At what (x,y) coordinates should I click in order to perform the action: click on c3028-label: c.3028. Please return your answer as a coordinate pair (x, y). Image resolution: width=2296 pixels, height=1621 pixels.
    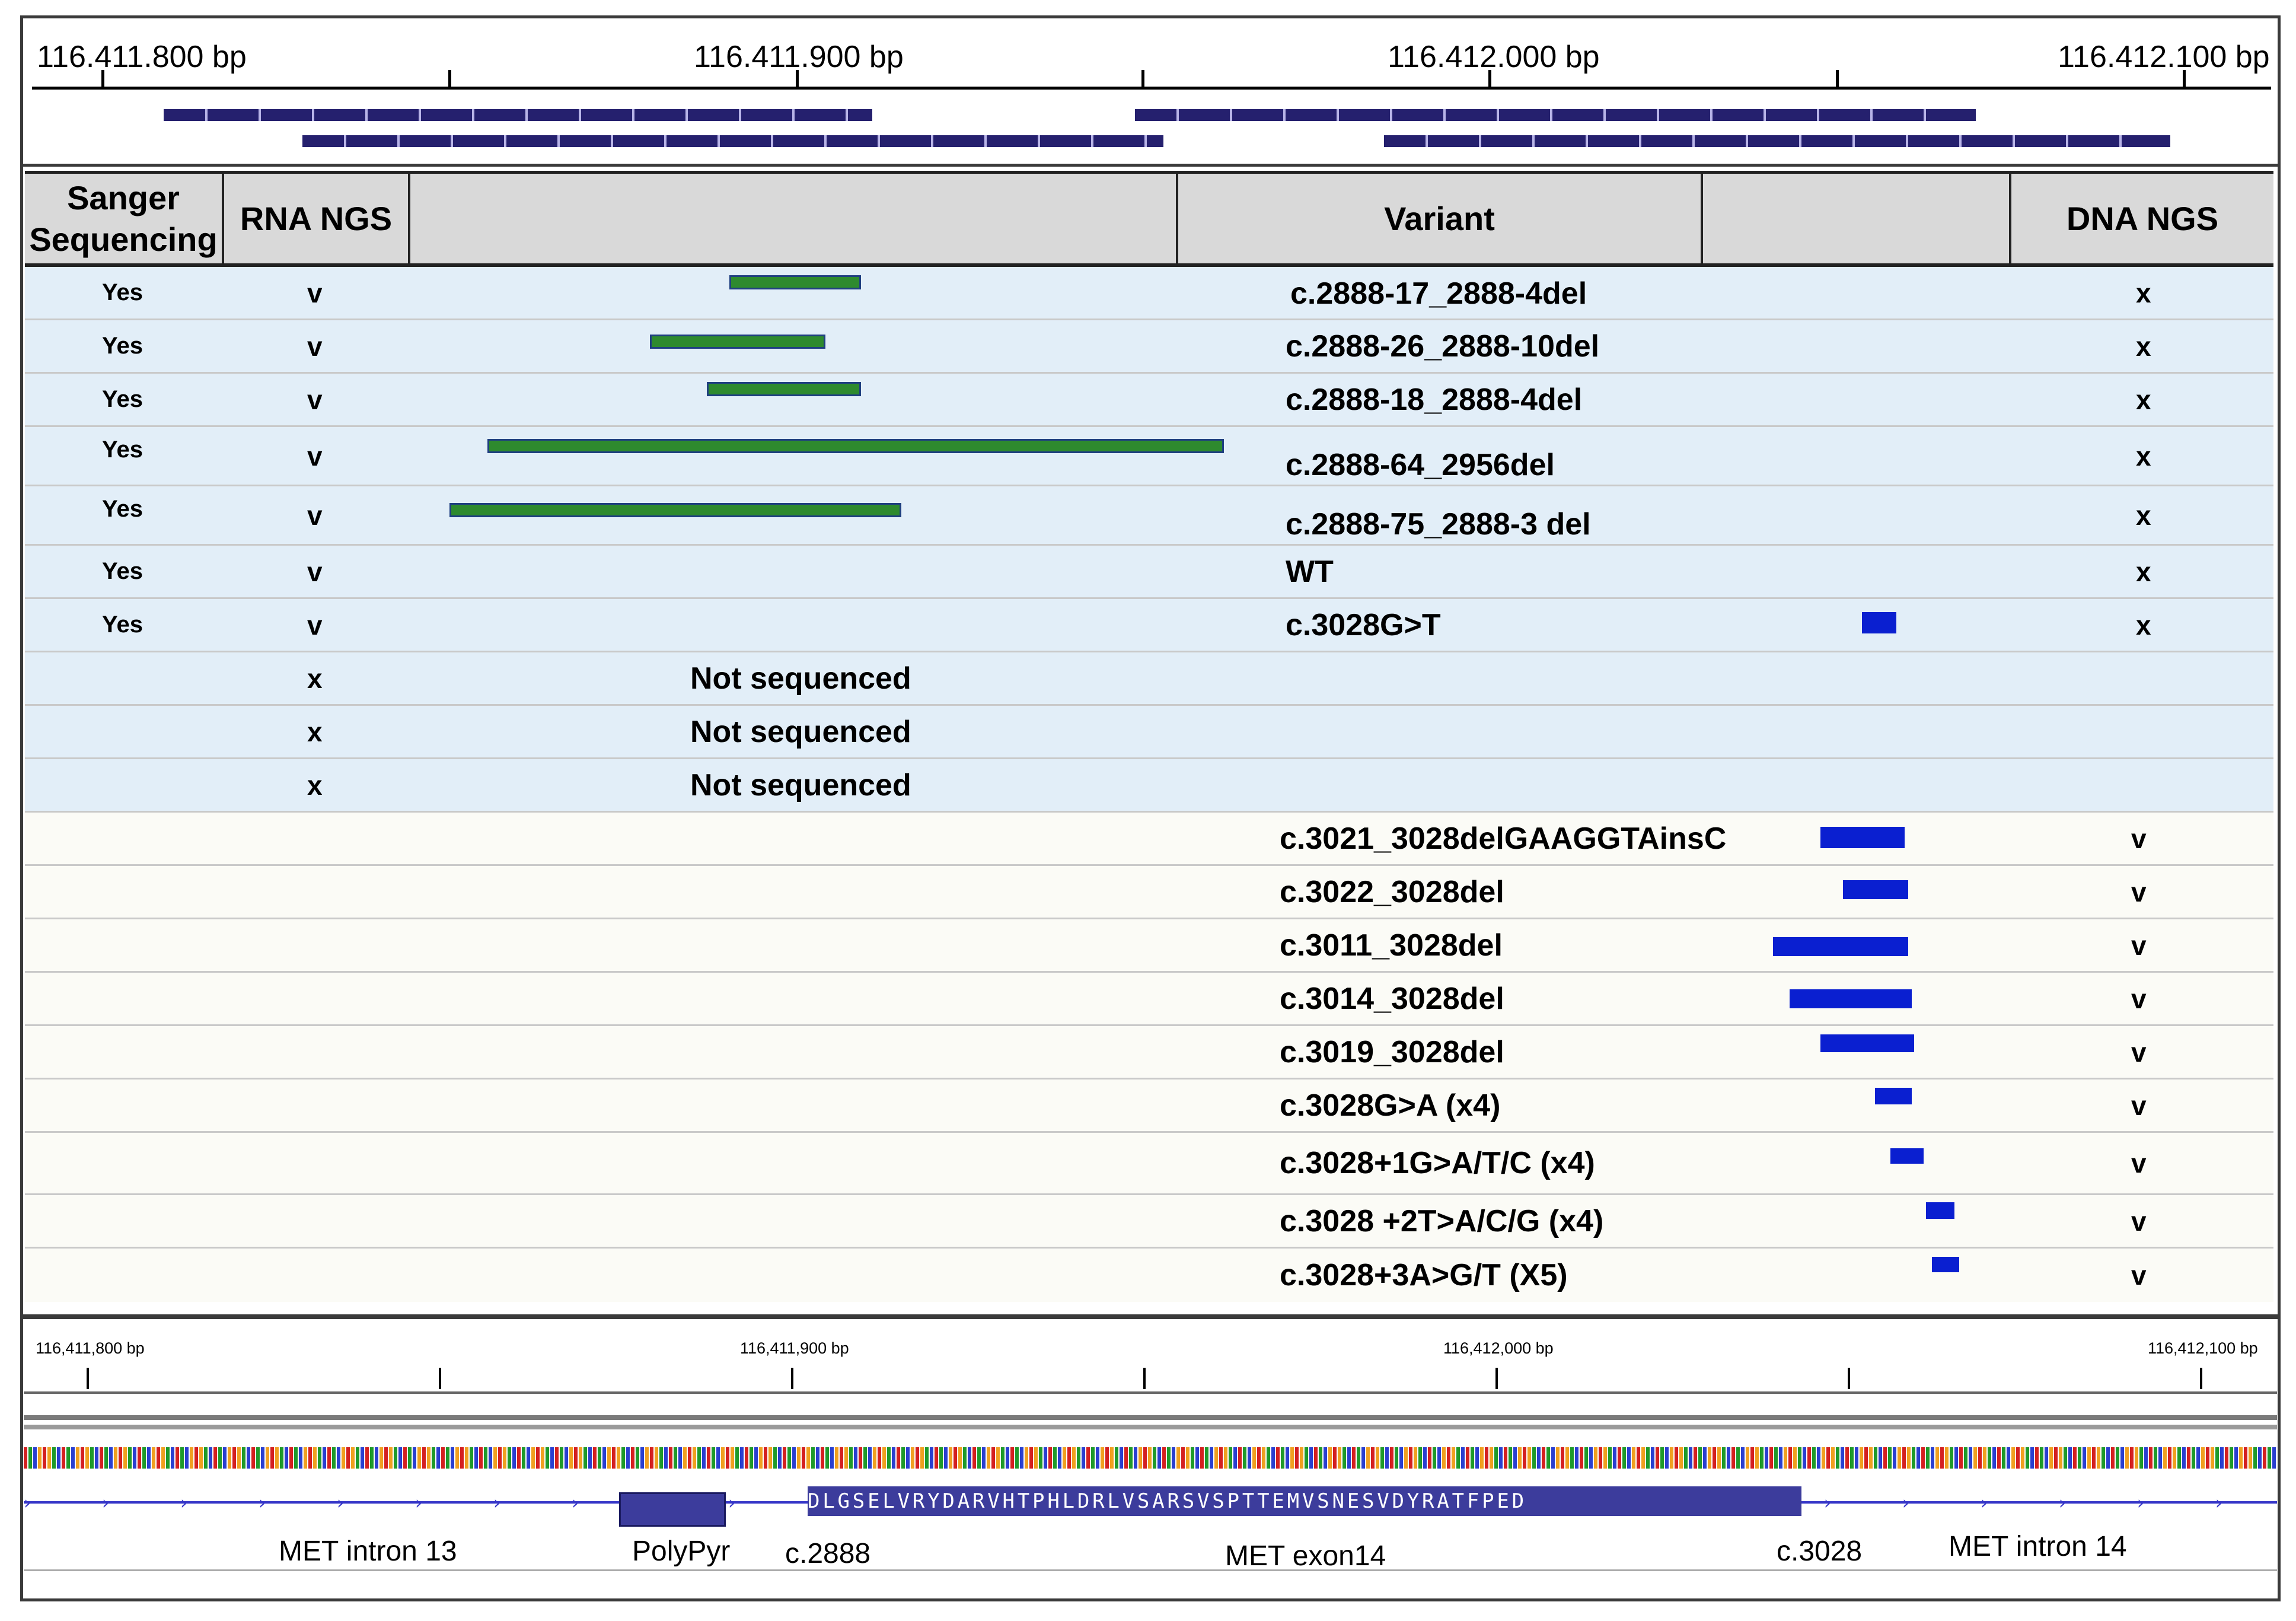
    Looking at the image, I should click on (1820, 1551).